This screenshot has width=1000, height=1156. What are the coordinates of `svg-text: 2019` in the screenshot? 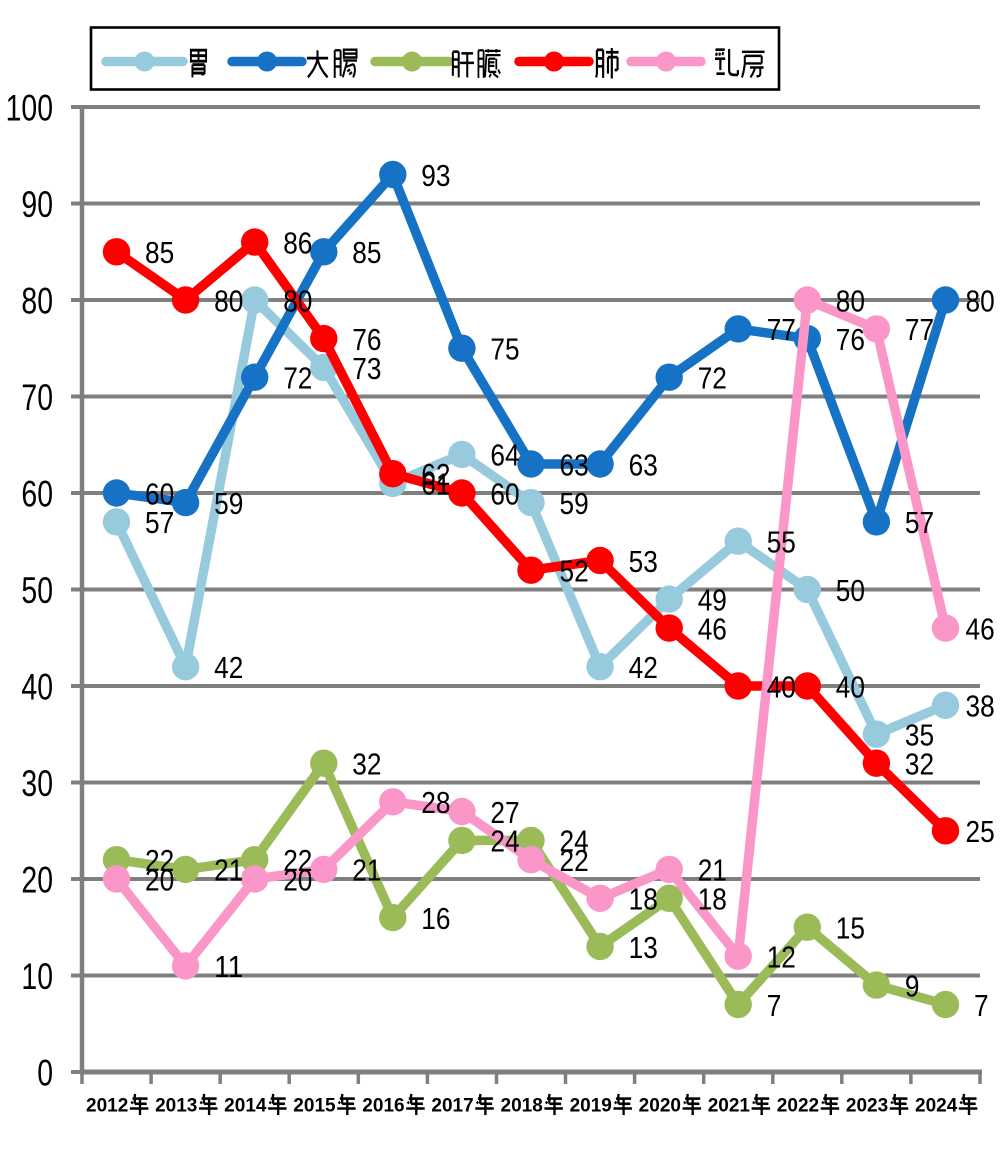 It's located at (591, 1106).